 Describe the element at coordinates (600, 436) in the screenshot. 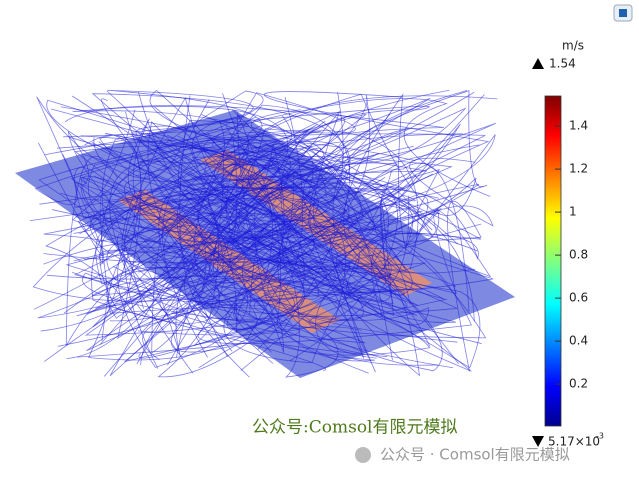

I see `min-exponent: -3` at that location.